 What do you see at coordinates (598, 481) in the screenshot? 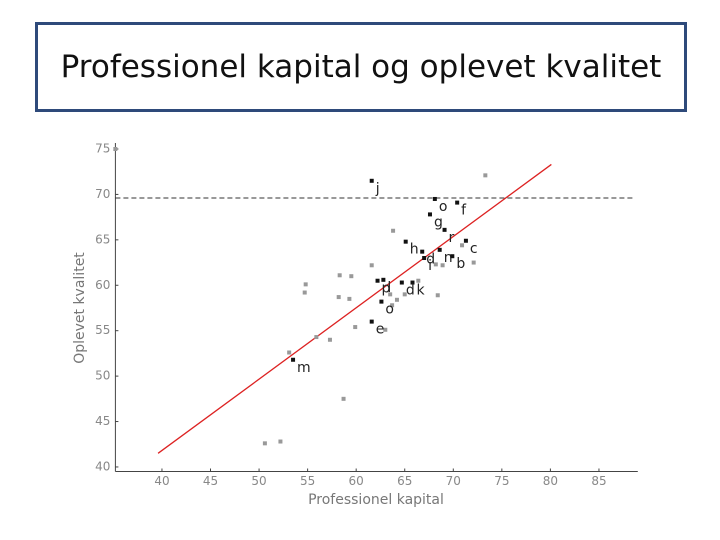
I see `x-tick-label: 85` at bounding box center [598, 481].